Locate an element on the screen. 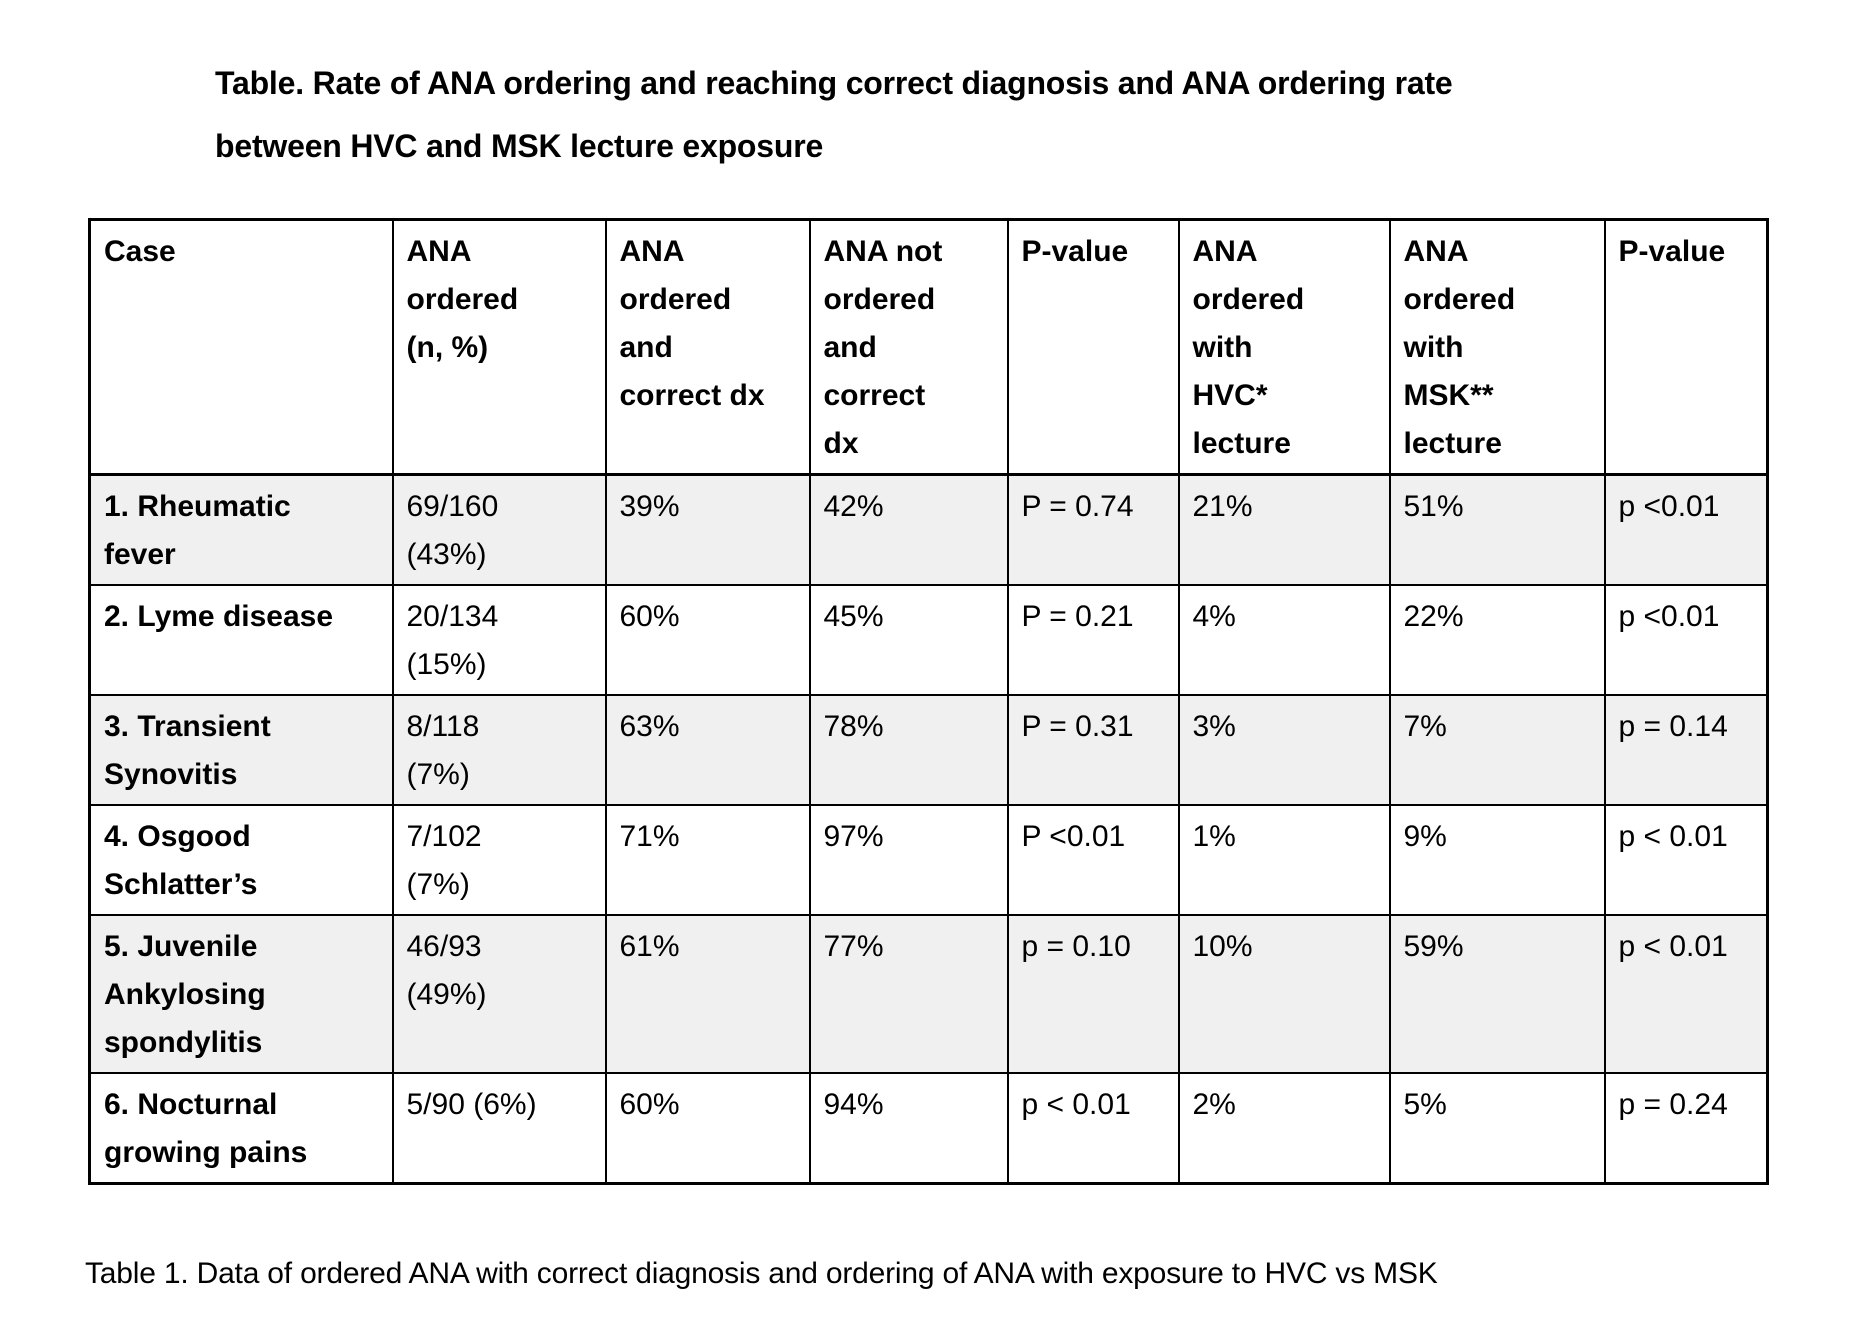  case-name: 6. Nocturnal growing pains is located at coordinates (241, 1128).